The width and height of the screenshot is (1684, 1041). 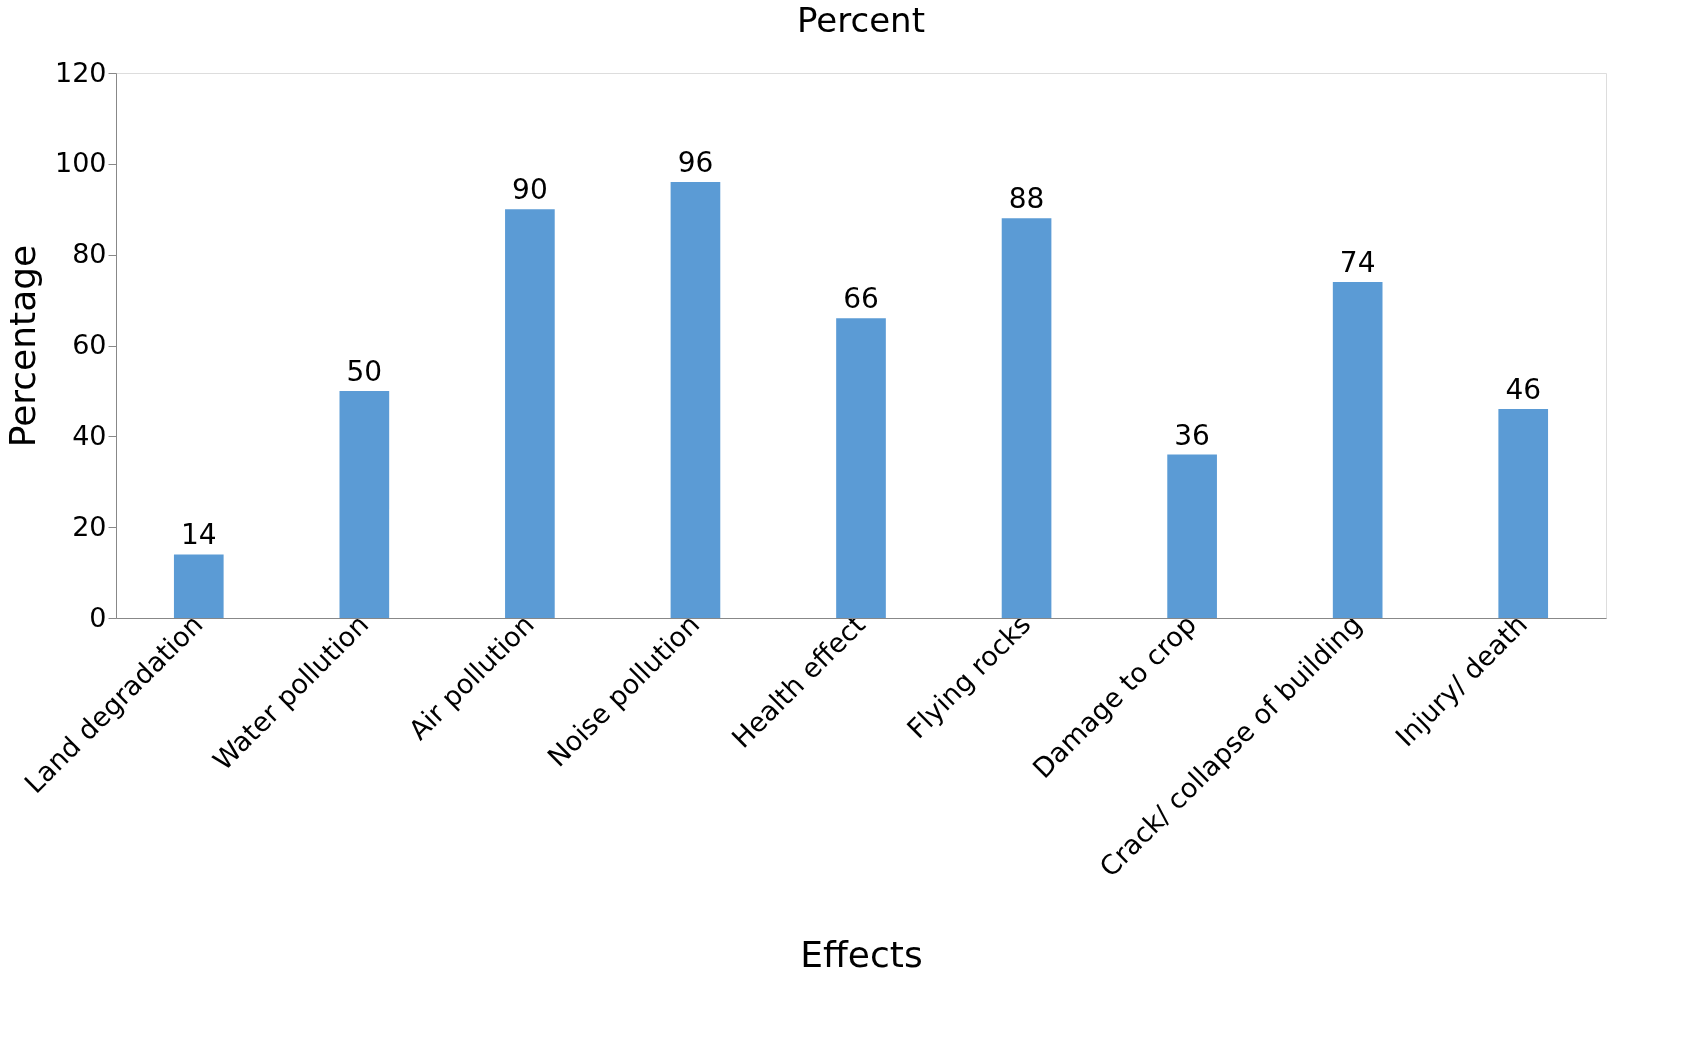 What do you see at coordinates (89, 254) in the screenshot?
I see `y-tick-label: 80` at bounding box center [89, 254].